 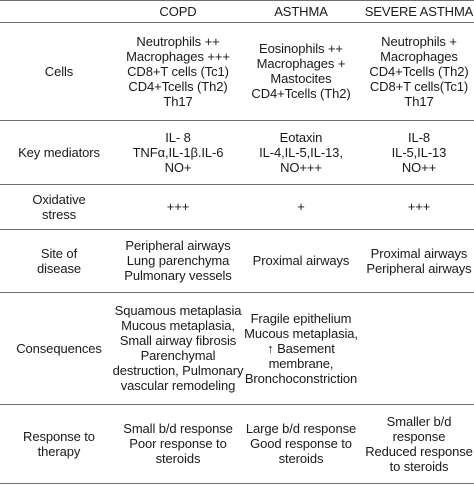 I want to click on cell-text-line: IL-5,IL-13, so click(x=419, y=152).